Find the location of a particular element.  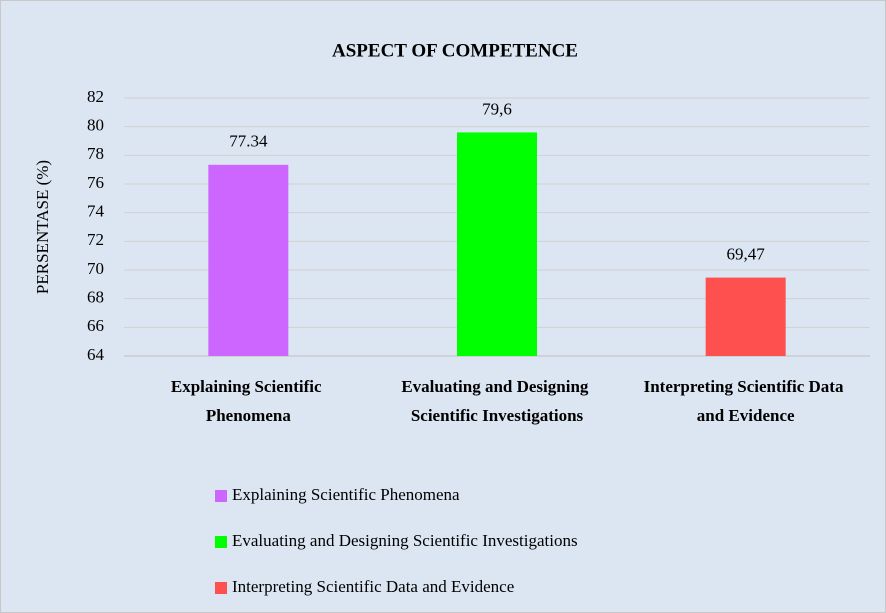

y-tick-label: 64 is located at coordinates (96, 354).